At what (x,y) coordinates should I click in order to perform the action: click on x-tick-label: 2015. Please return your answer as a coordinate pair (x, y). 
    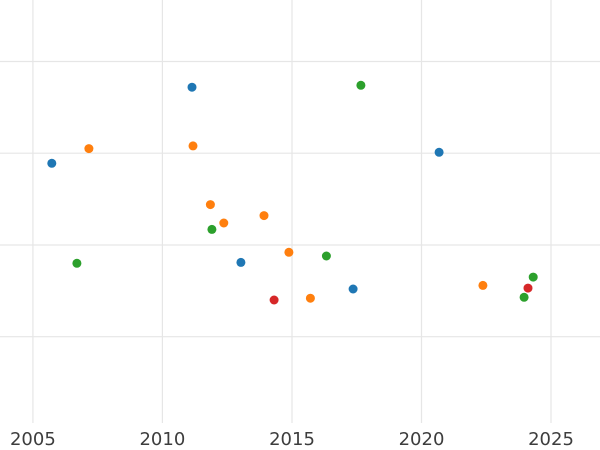
    Looking at the image, I should click on (292, 439).